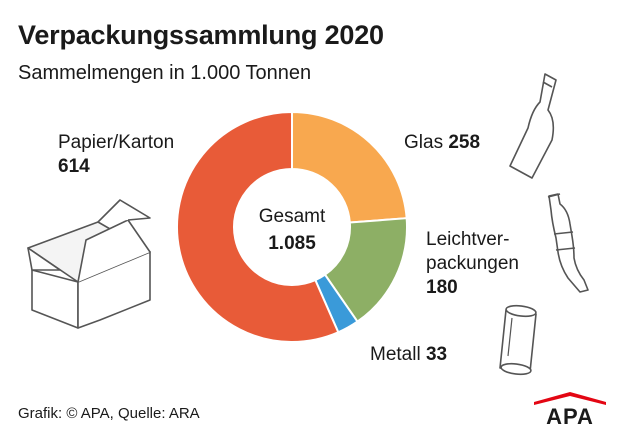 The image size is (620, 432). Describe the element at coordinates (464, 142) in the screenshot. I see `series-value: 258` at that location.